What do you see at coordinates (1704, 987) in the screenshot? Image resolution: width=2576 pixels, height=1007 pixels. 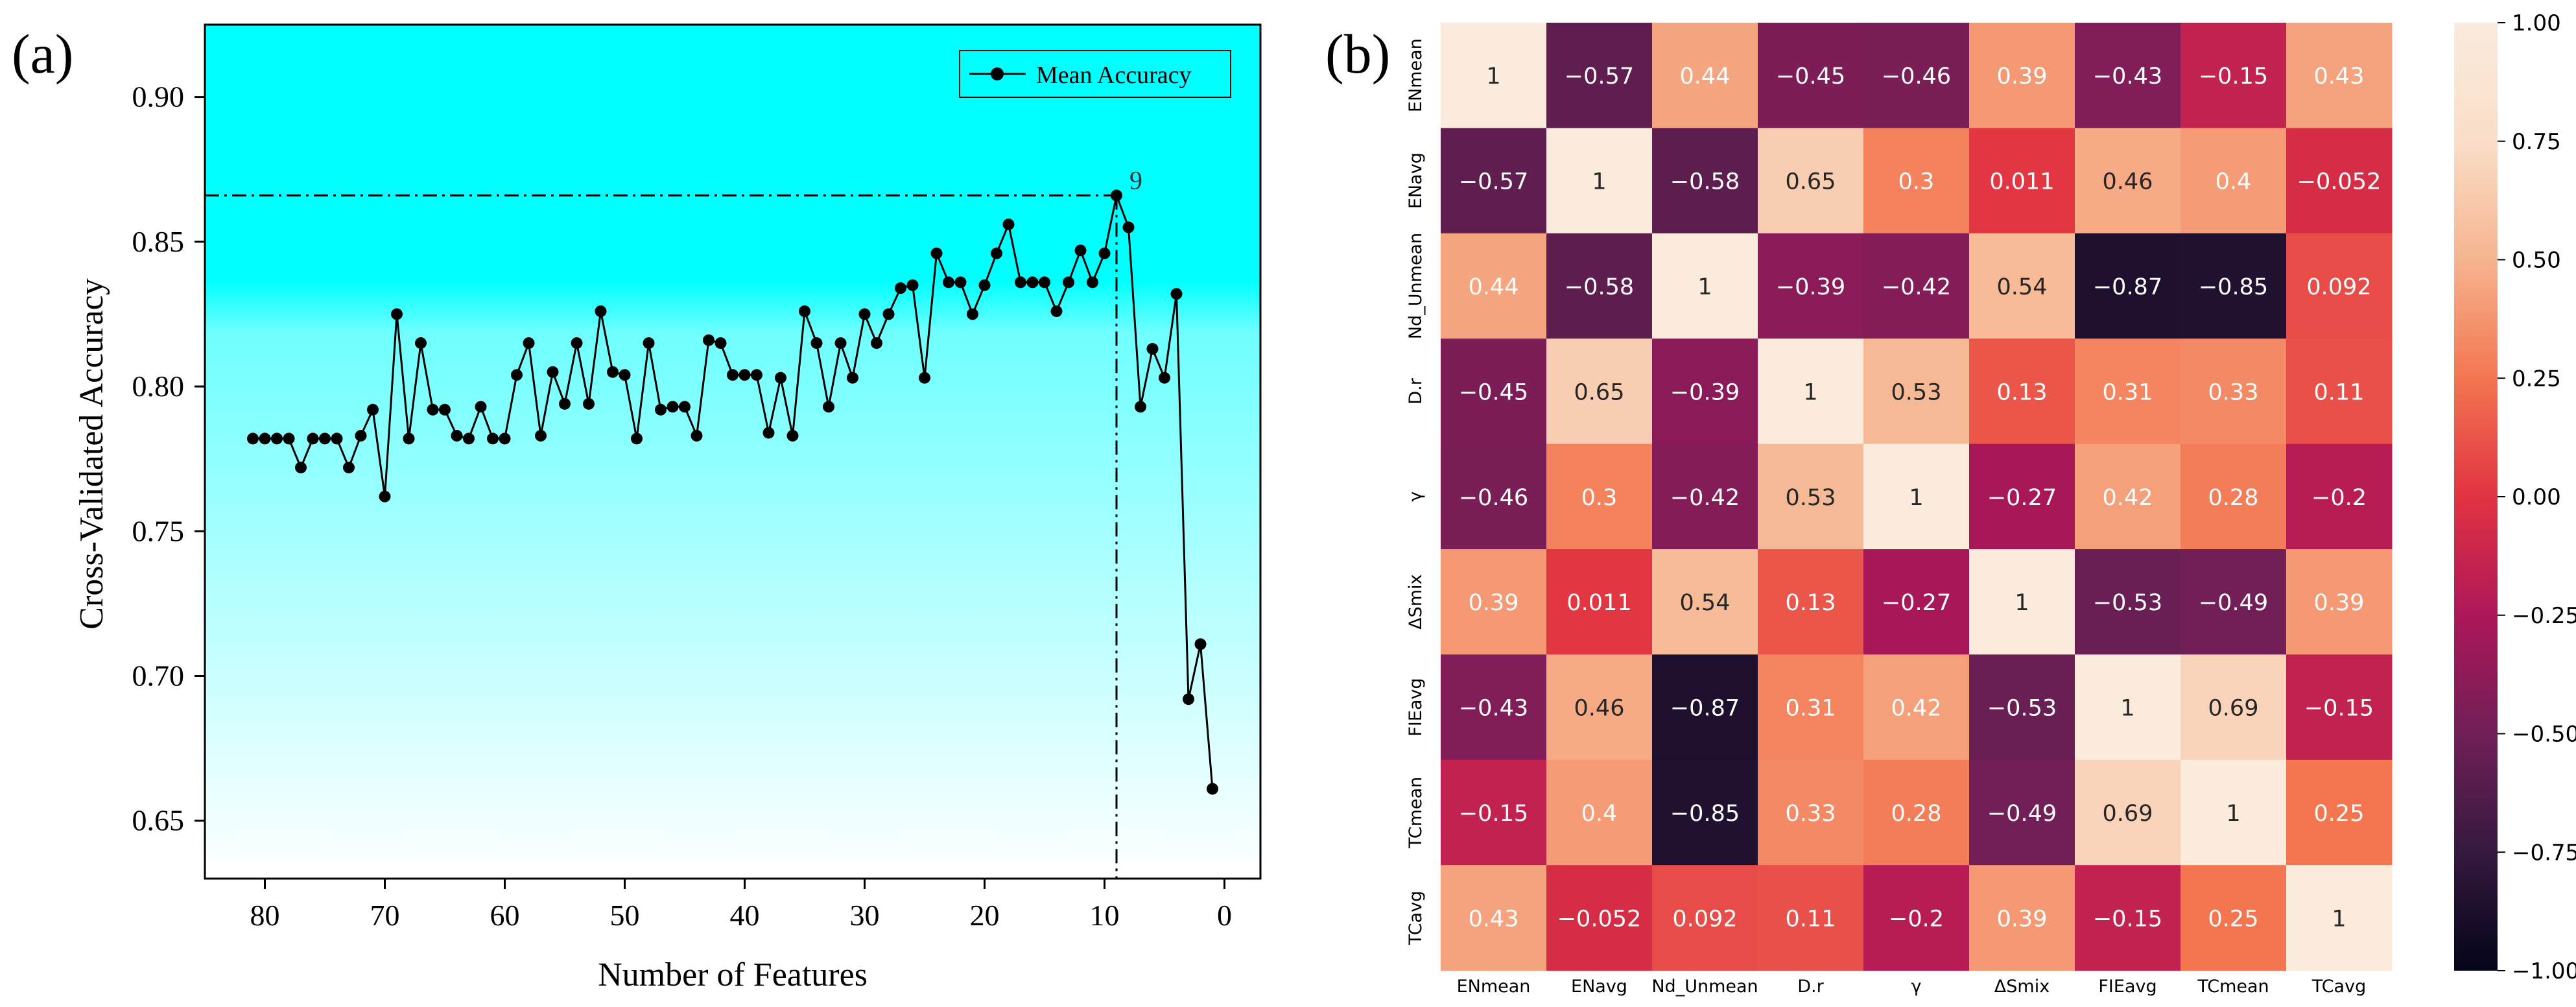 I see `column-label: Nd_Unmean` at bounding box center [1704, 987].